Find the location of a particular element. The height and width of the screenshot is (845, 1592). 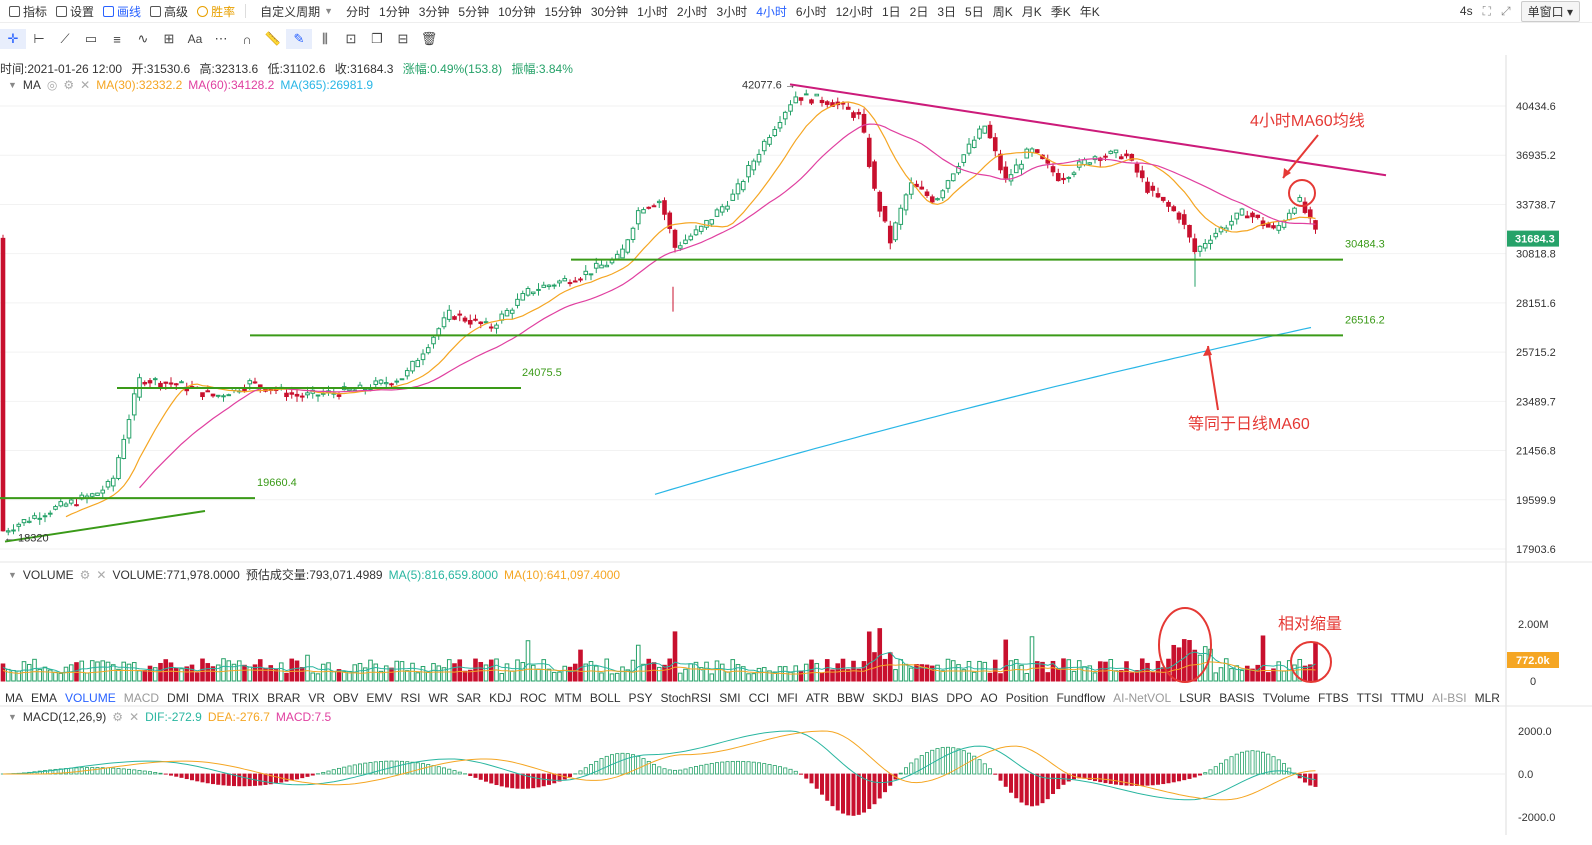

indicator-tab: MLR is located at coordinates (1487, 698).